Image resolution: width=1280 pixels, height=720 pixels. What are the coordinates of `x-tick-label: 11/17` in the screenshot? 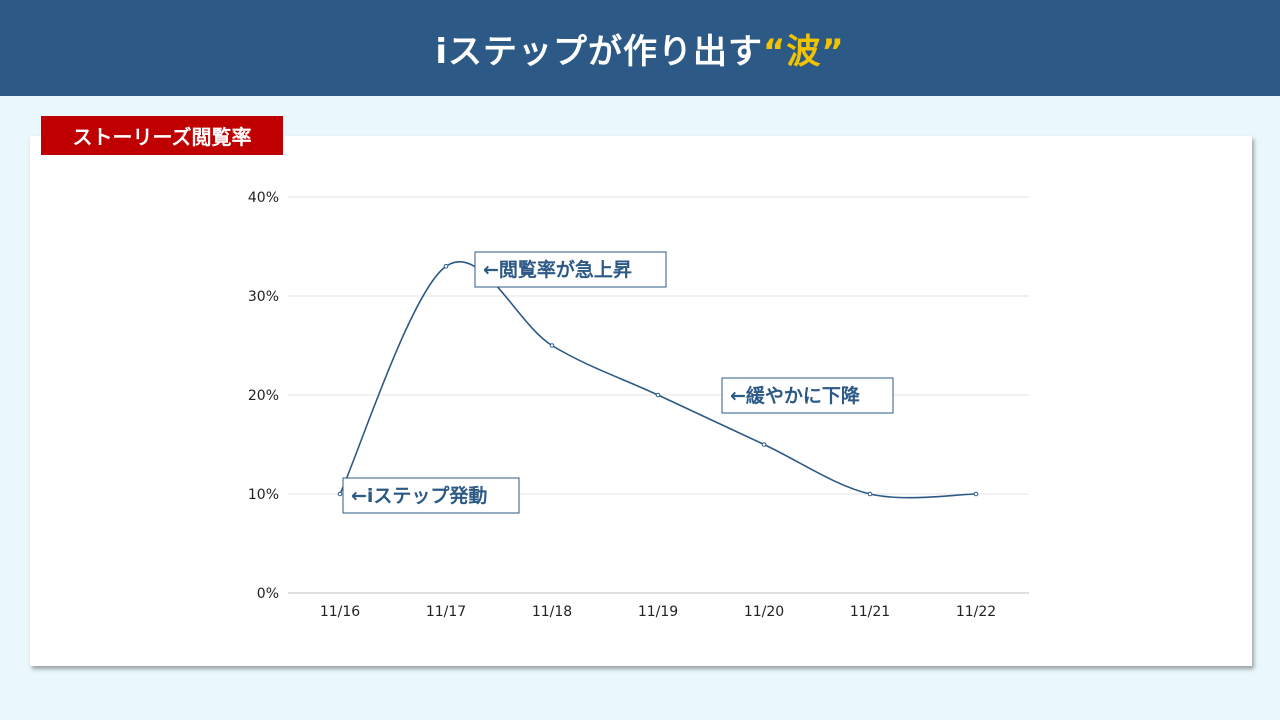 It's located at (446, 612).